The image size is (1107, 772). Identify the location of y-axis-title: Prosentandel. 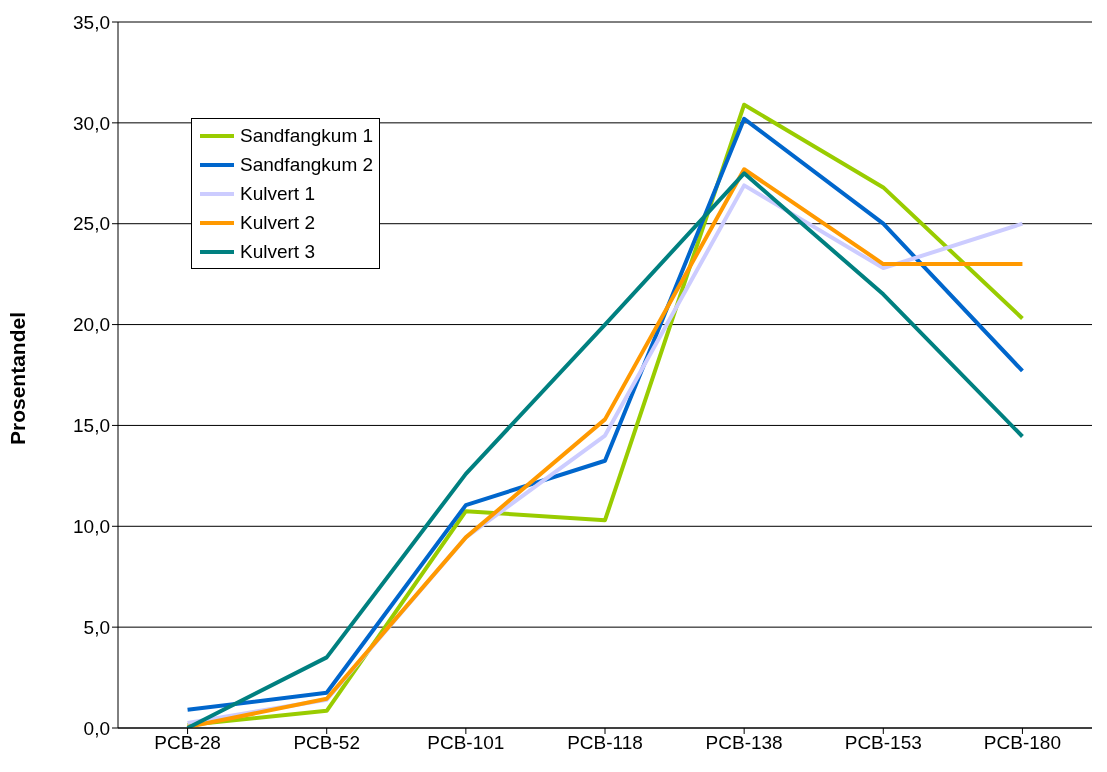
(18, 378).